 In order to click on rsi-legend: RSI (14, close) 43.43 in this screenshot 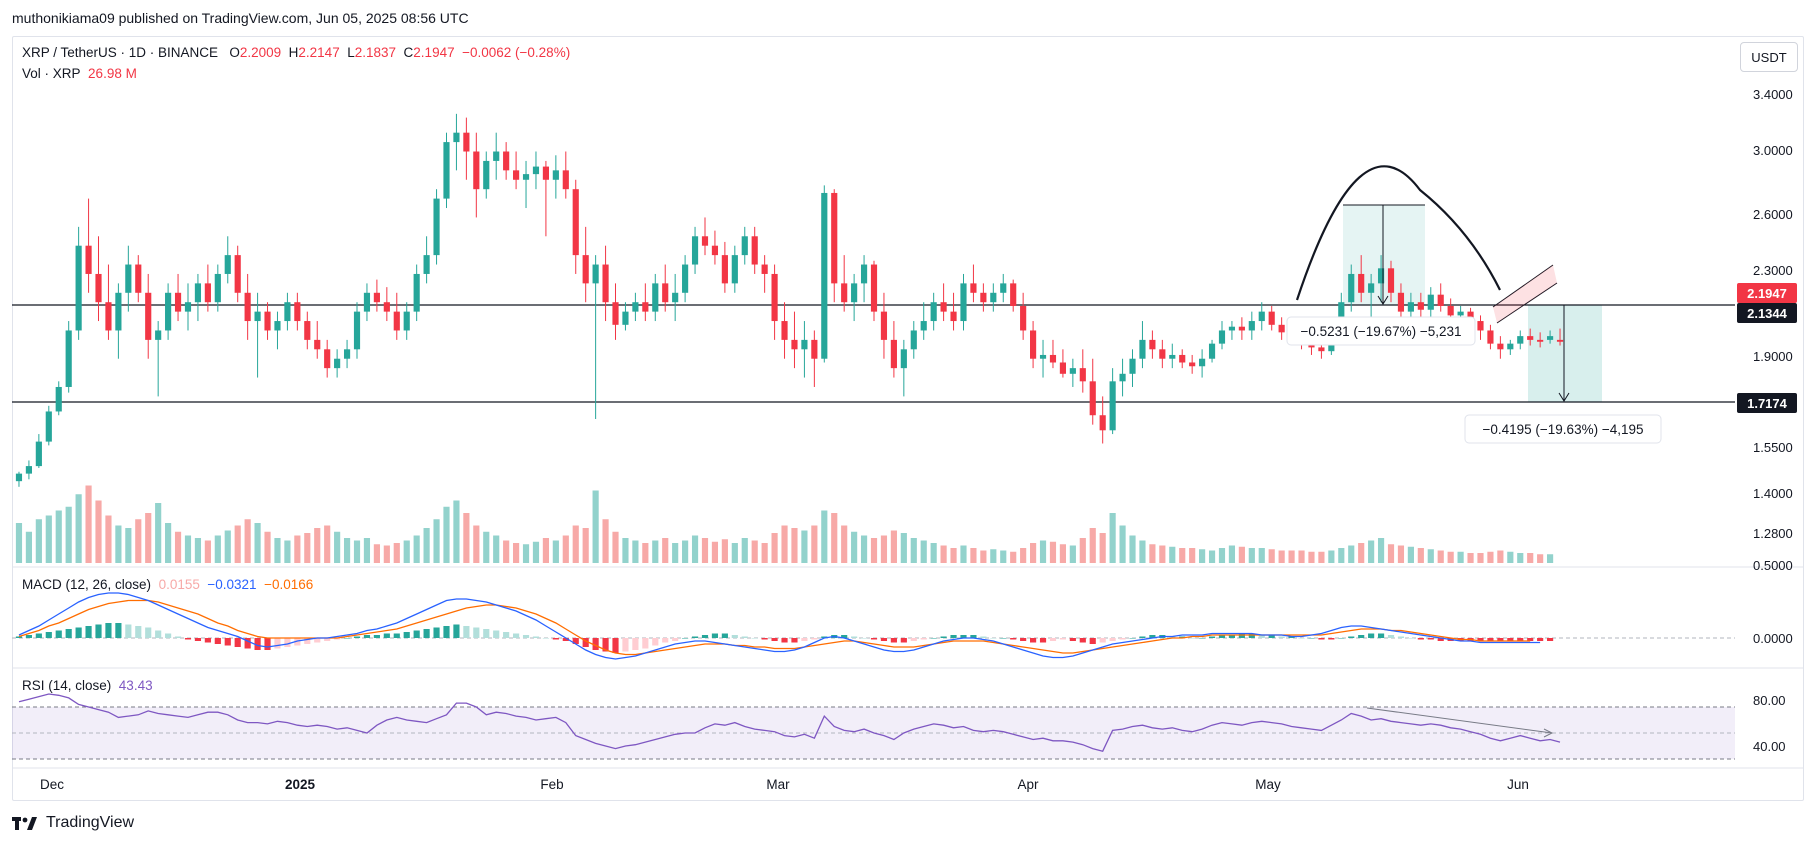, I will do `click(87, 685)`.